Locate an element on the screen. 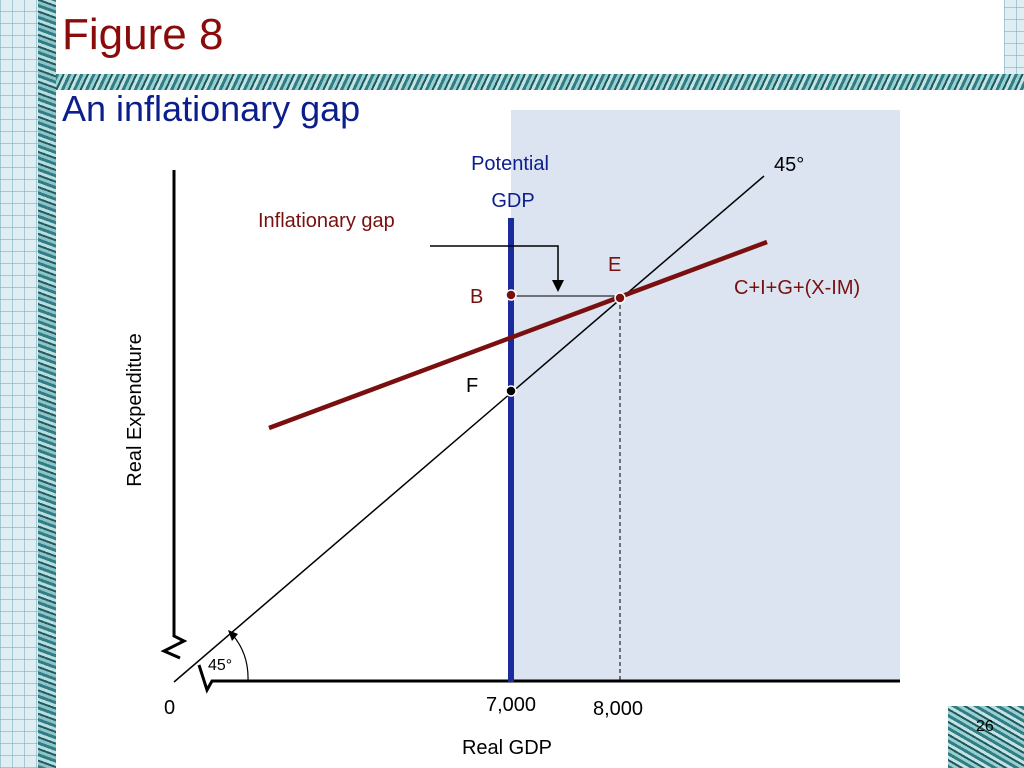 Image resolution: width=1024 pixels, height=768 pixels. right-grid-tile is located at coordinates (1014, 40).